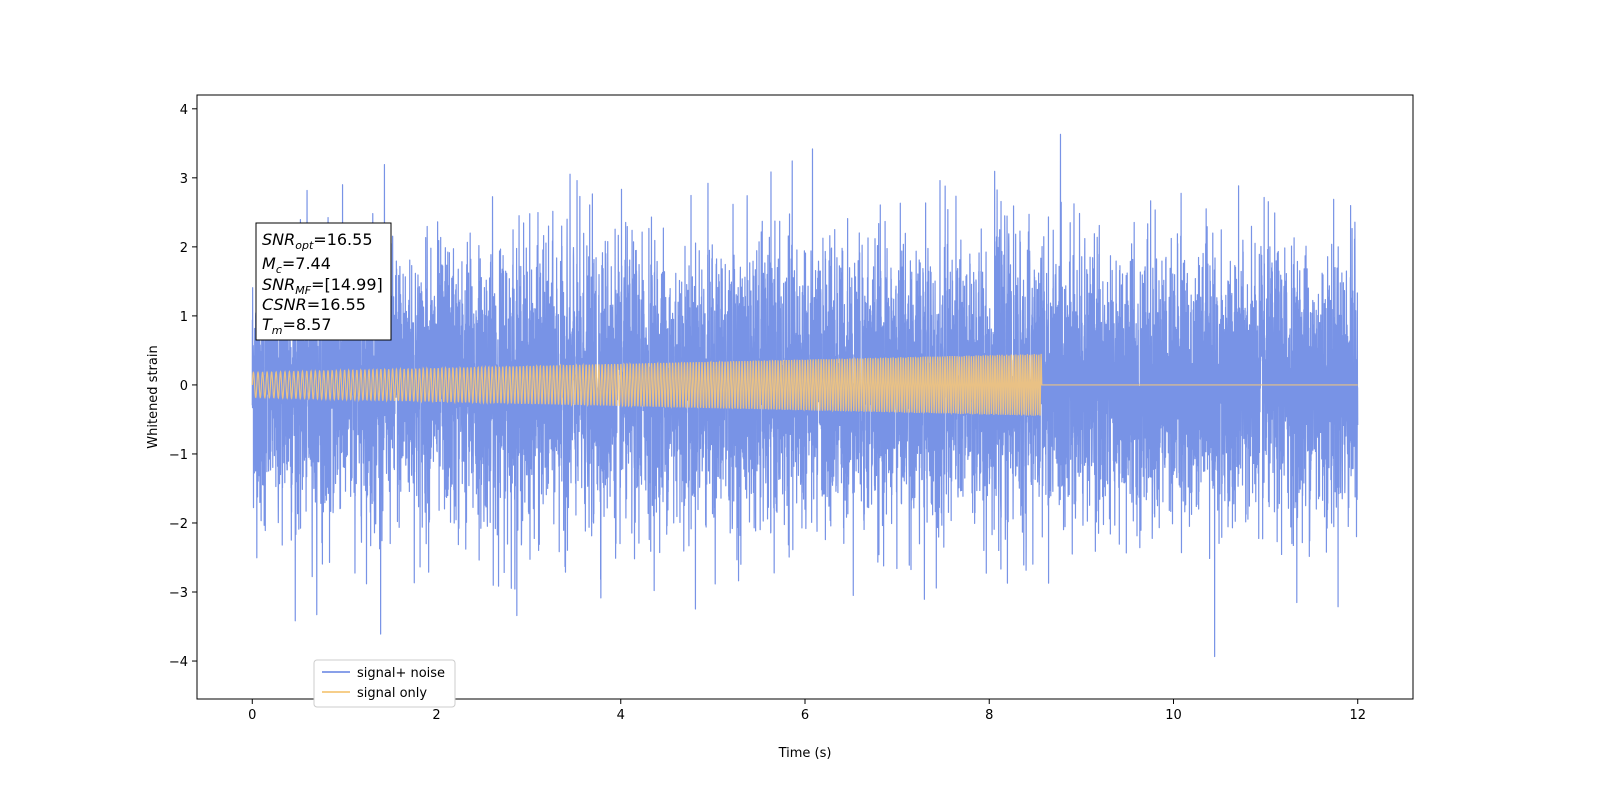 The width and height of the screenshot is (1600, 800). Describe the element at coordinates (314, 304) in the screenshot. I see `annotation-csnr: CSNR=16.55` at that location.